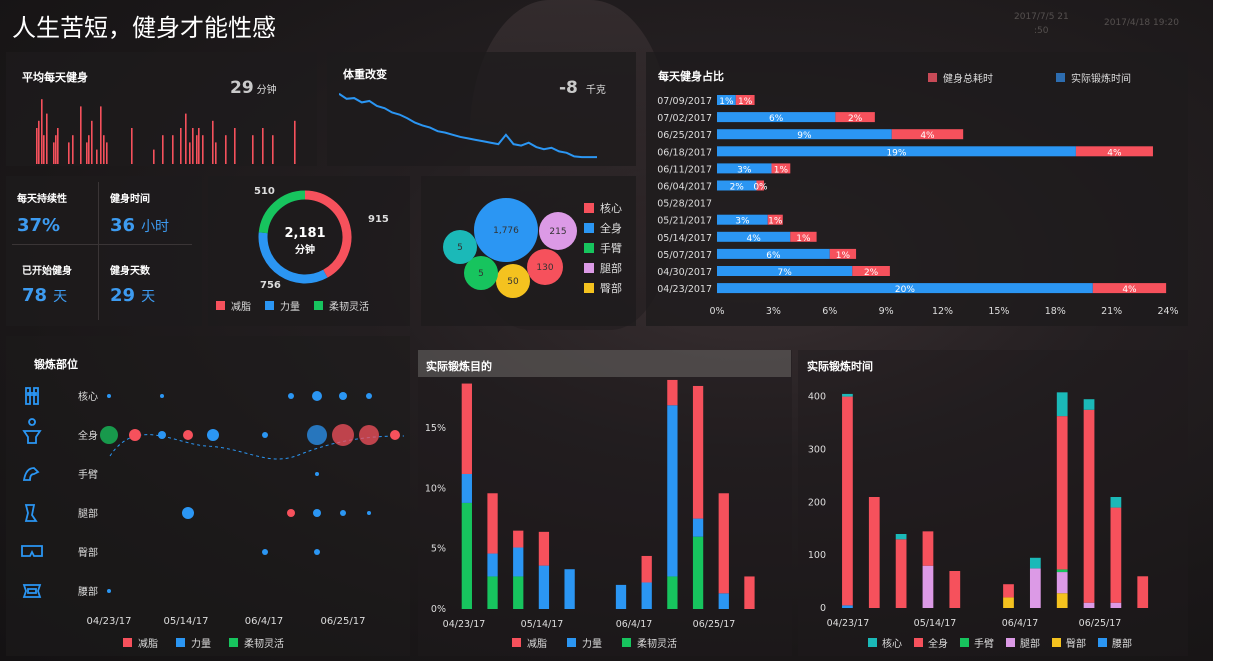 The image size is (1247, 661). I want to click on stats-divider-h, so click(102, 244).